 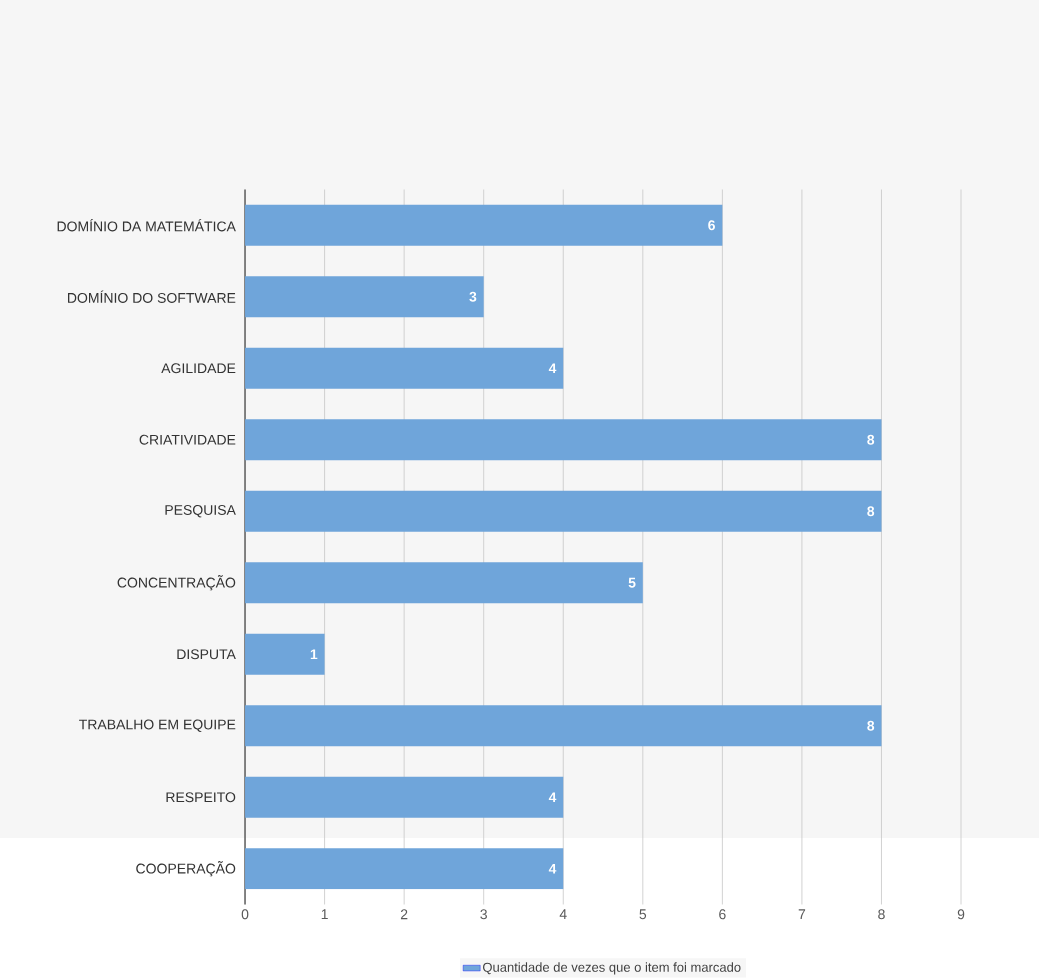 What do you see at coordinates (201, 797) in the screenshot?
I see `y-tick-label: RESPEITO` at bounding box center [201, 797].